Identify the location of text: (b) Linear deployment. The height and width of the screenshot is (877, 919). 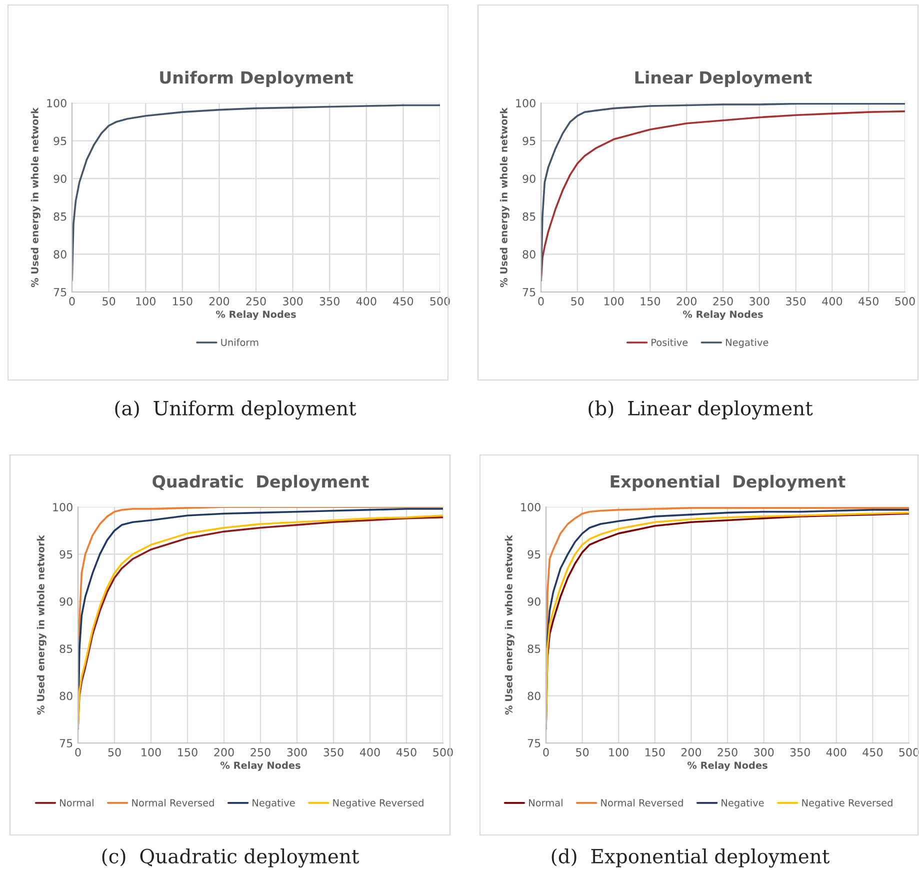
(700, 410).